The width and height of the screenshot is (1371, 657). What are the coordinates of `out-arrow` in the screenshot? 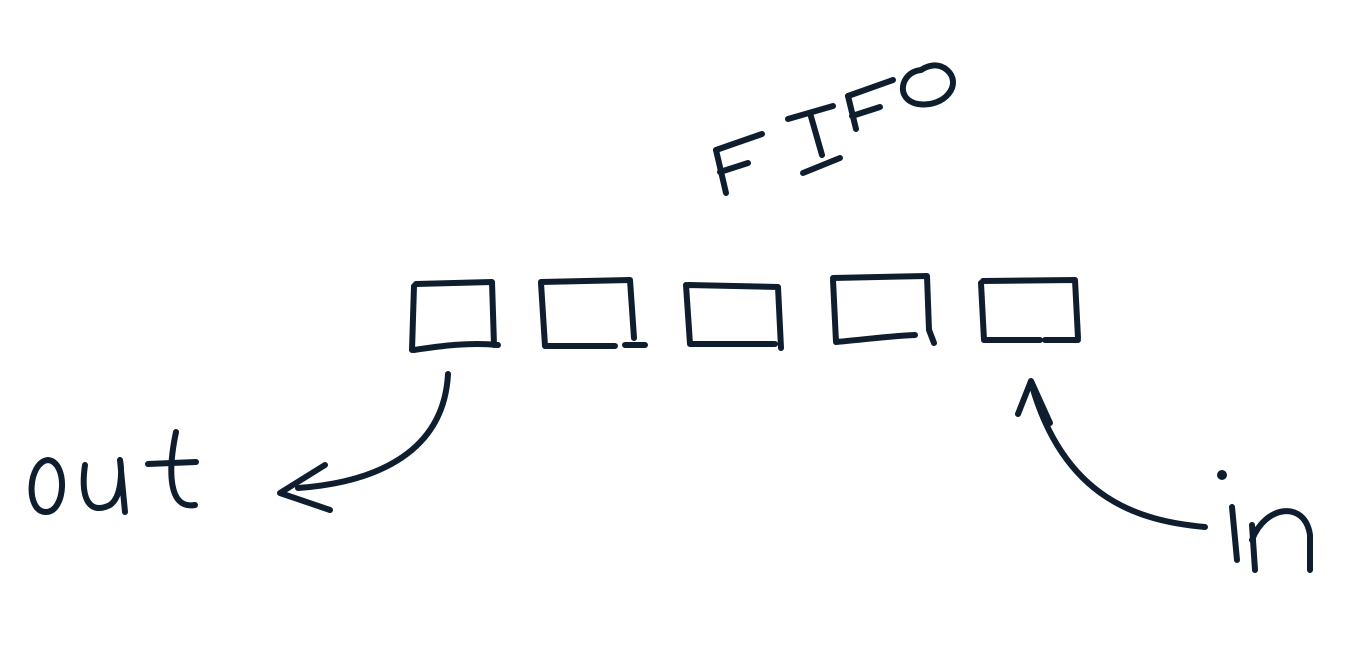 It's located at (364, 442).